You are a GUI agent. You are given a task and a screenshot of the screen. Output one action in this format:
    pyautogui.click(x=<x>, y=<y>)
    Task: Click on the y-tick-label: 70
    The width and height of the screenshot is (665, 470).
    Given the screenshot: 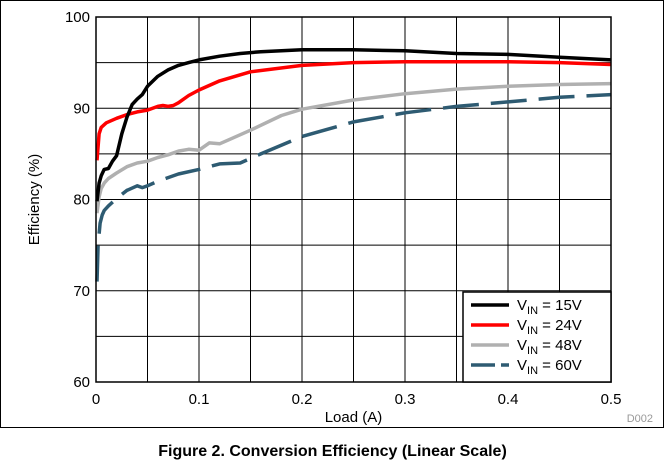 What is the action you would take?
    pyautogui.click(x=81, y=291)
    